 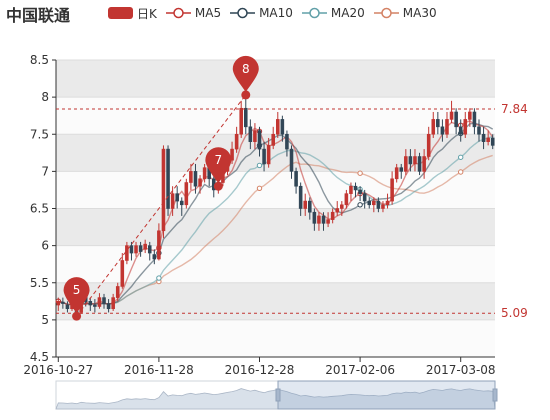 What do you see at coordinates (219, 160) in the screenshot?
I see `mark-point-label: 7` at bounding box center [219, 160].